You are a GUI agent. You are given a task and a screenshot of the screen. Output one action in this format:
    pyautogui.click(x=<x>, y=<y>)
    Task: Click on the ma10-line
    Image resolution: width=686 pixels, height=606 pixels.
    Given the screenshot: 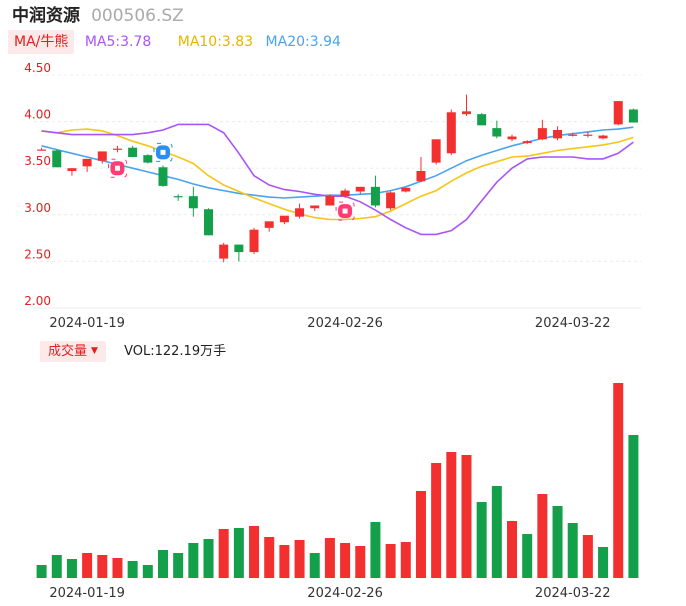 What is the action you would take?
    pyautogui.click(x=337, y=174)
    